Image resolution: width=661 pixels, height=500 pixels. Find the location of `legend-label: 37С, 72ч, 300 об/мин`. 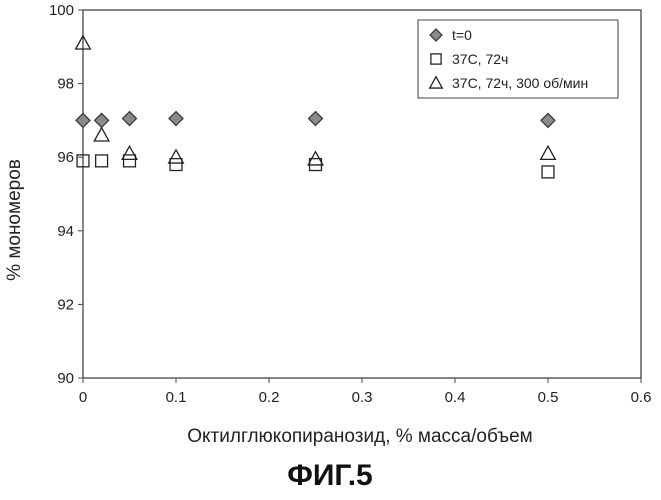

legend-label: 37С, 72ч, 300 об/мин is located at coordinates (520, 83).